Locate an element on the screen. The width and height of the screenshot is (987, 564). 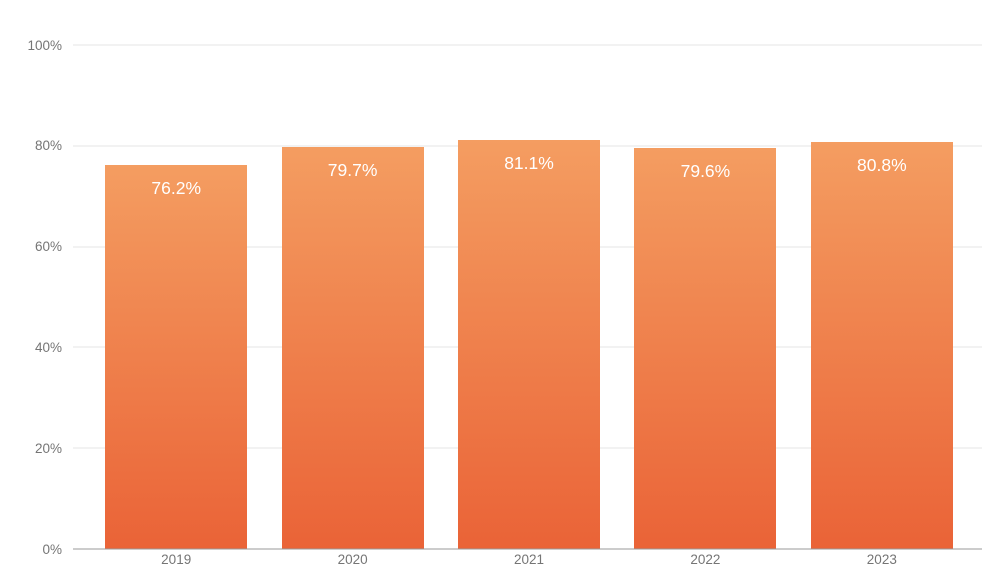
gridline is located at coordinates (527, 45).